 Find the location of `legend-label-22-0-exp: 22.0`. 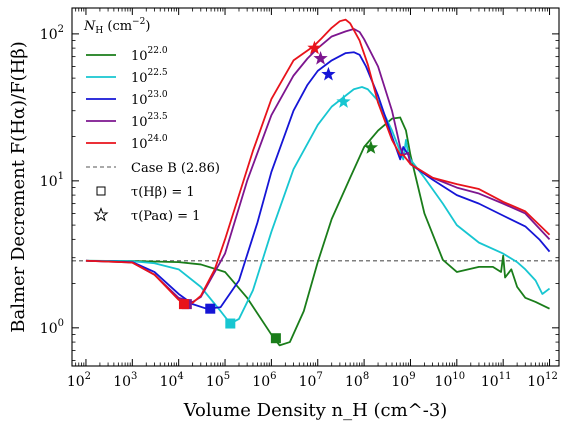

legend-label-22-0-exp: 22.0 is located at coordinates (158, 51).